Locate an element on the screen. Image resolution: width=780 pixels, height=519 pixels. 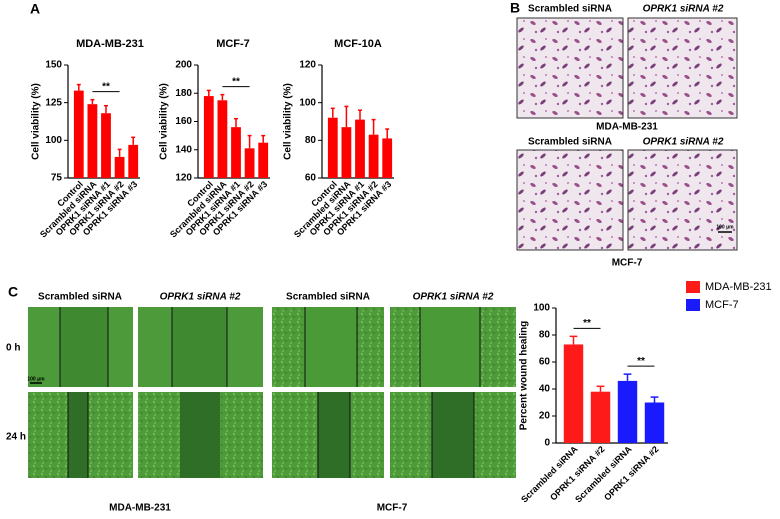
legend-label: MDA-MB-231 is located at coordinates (738, 287).